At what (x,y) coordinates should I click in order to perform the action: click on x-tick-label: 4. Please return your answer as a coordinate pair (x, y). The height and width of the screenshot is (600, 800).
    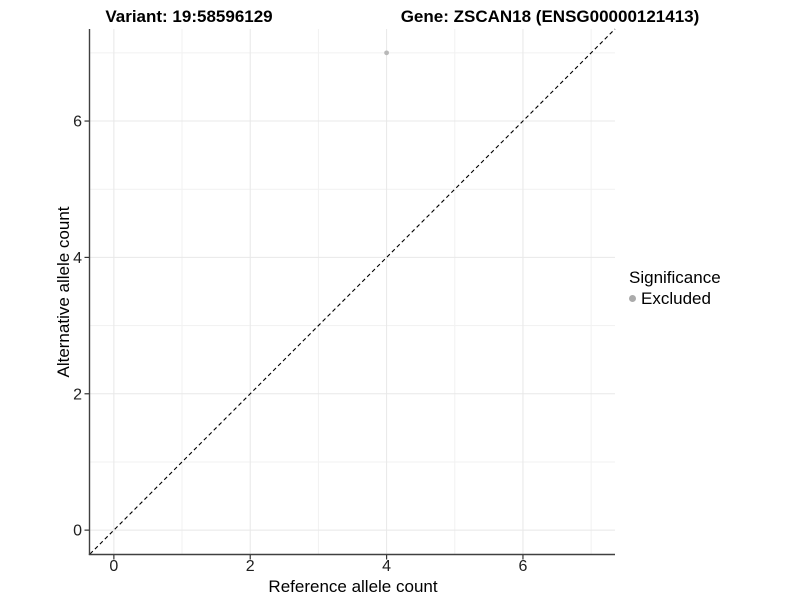
    Looking at the image, I should click on (386, 566).